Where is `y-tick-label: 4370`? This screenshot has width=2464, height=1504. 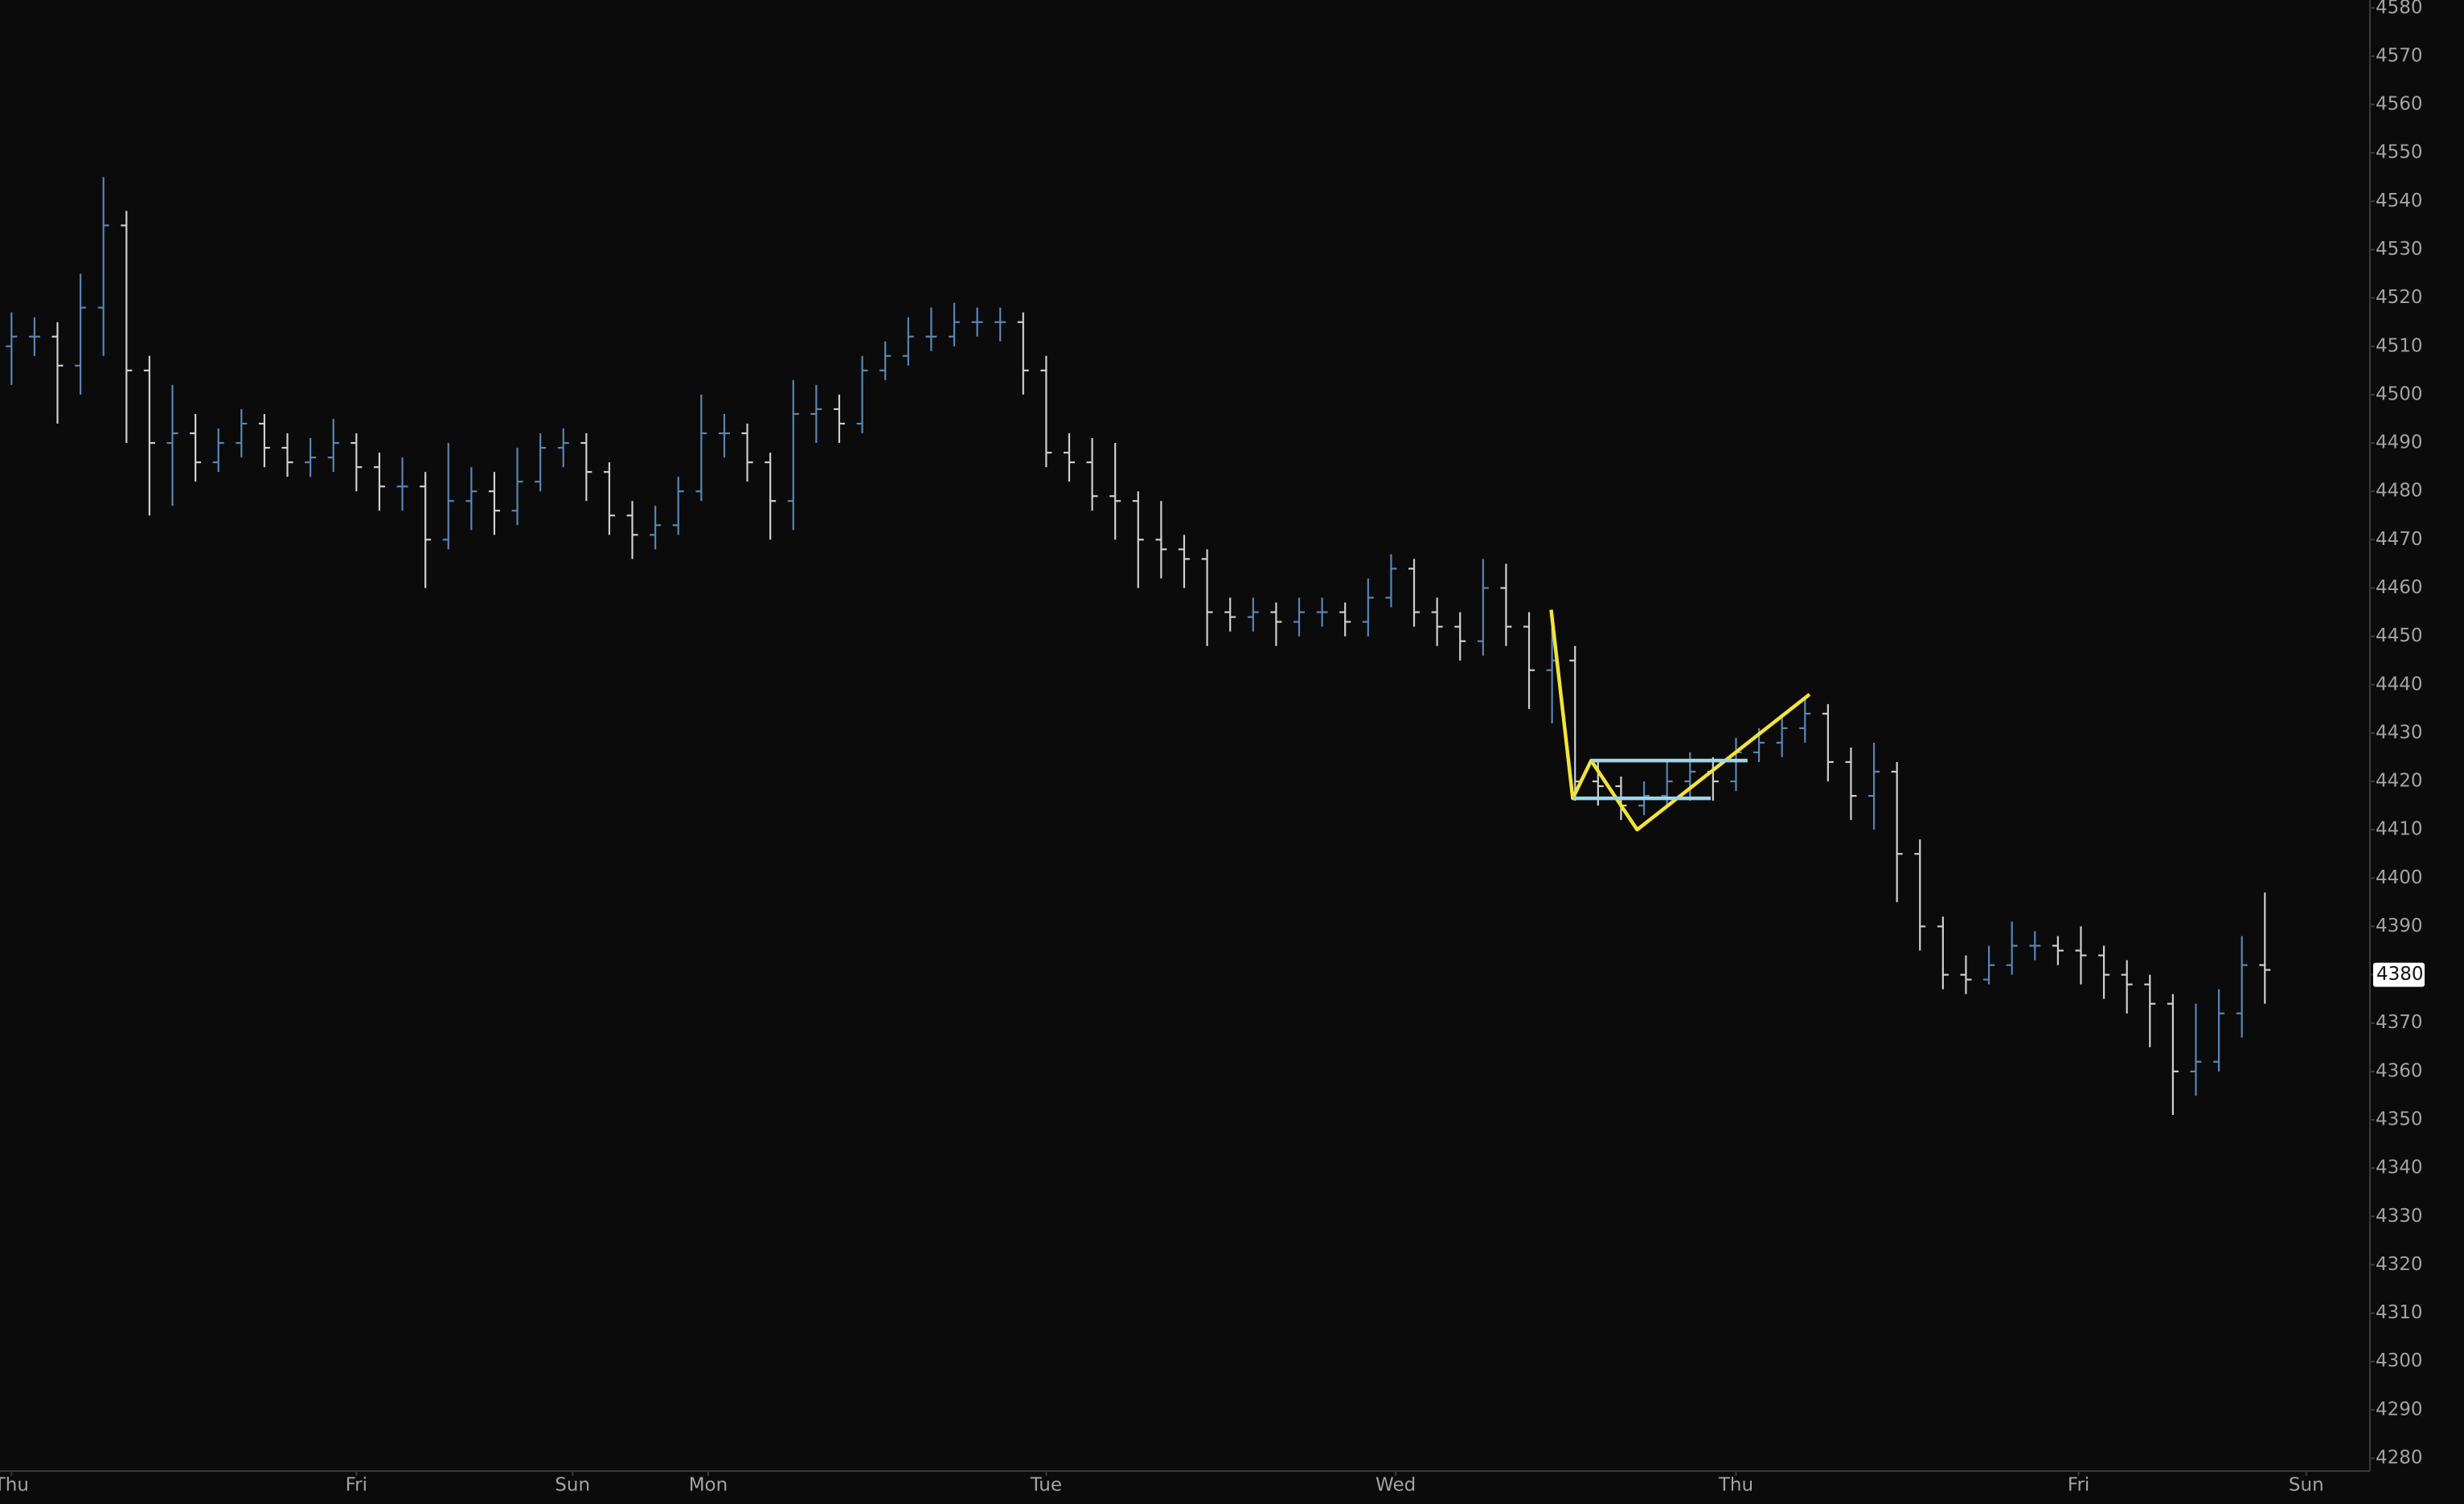
y-tick-label: 4370 is located at coordinates (2399, 1023).